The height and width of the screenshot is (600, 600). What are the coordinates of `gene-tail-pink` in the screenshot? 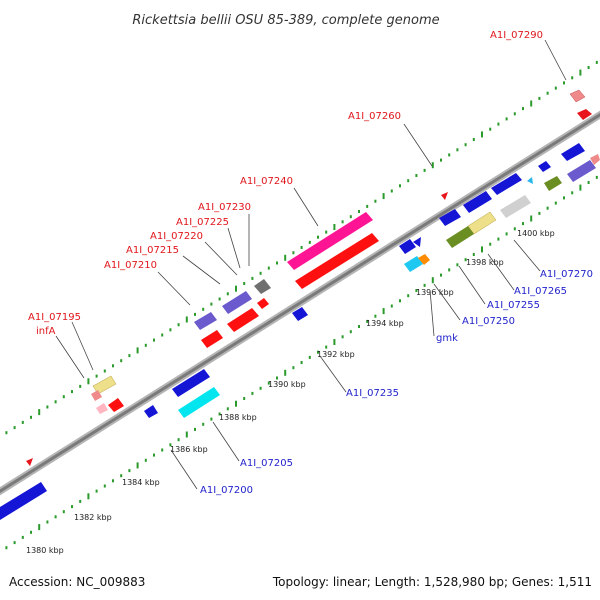 It's located at (595, 159).